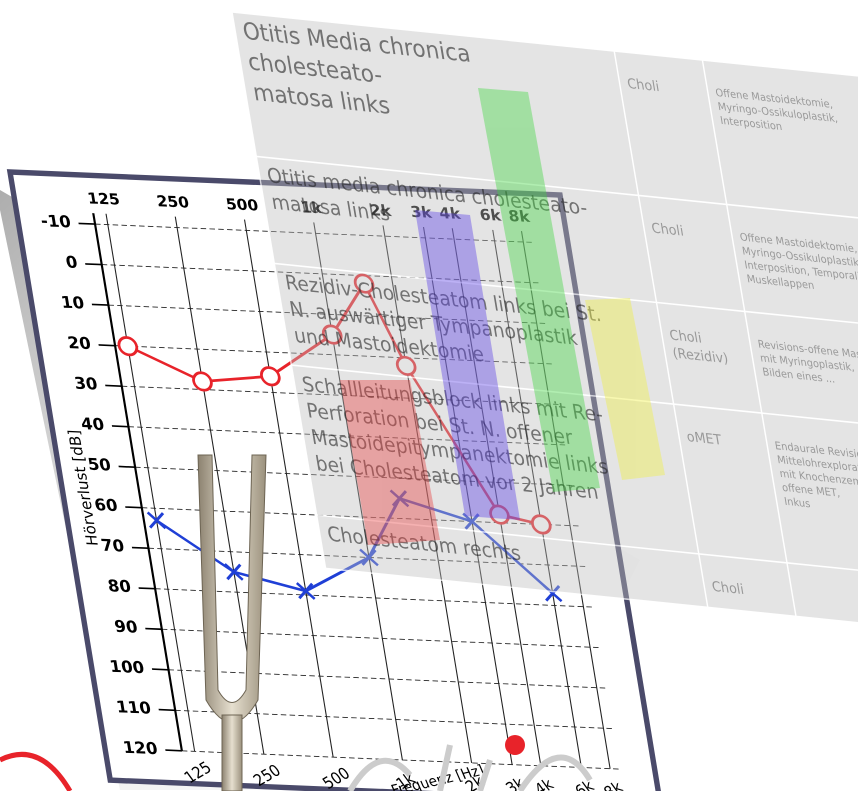  I want to click on y-tick-label: 40, so click(93, 424).